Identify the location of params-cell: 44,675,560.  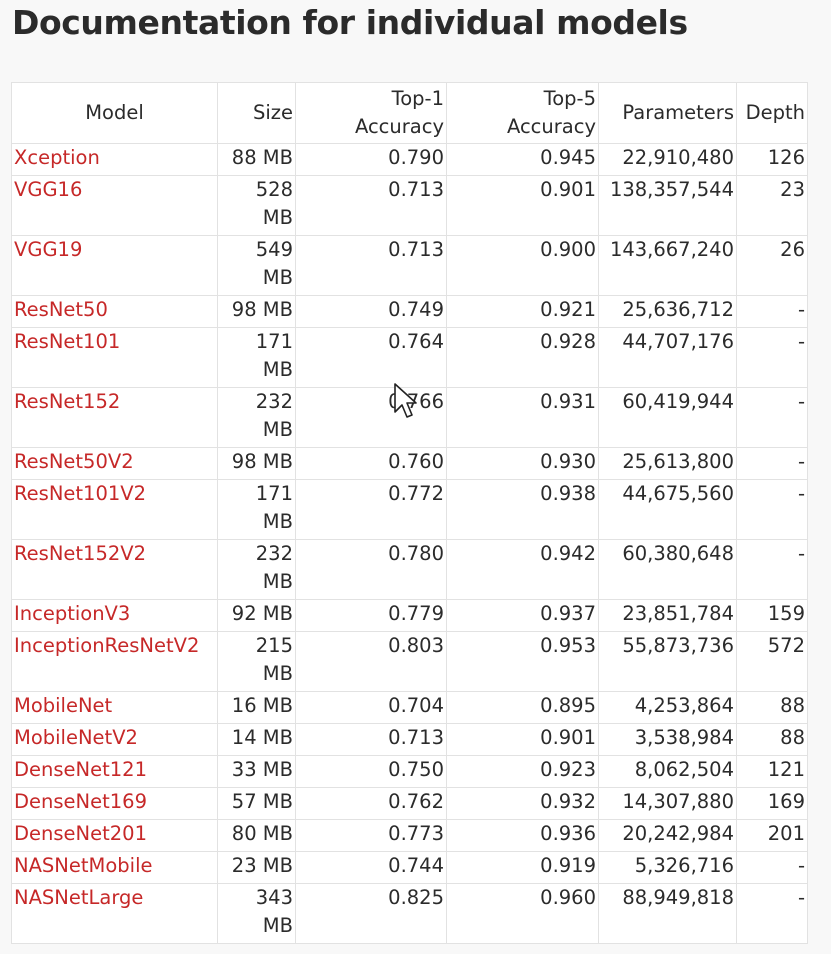
(667, 509).